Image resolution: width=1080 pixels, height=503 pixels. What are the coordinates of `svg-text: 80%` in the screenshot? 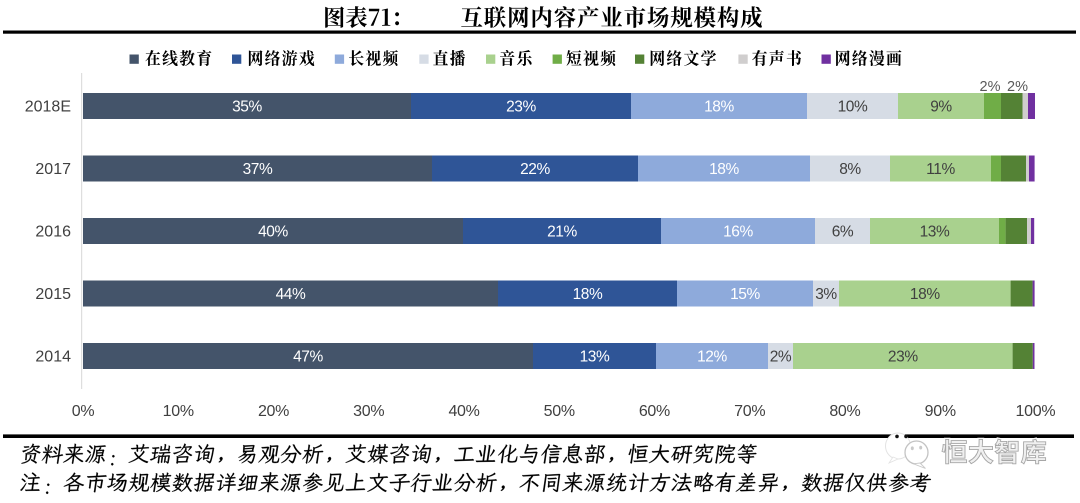 It's located at (844, 411).